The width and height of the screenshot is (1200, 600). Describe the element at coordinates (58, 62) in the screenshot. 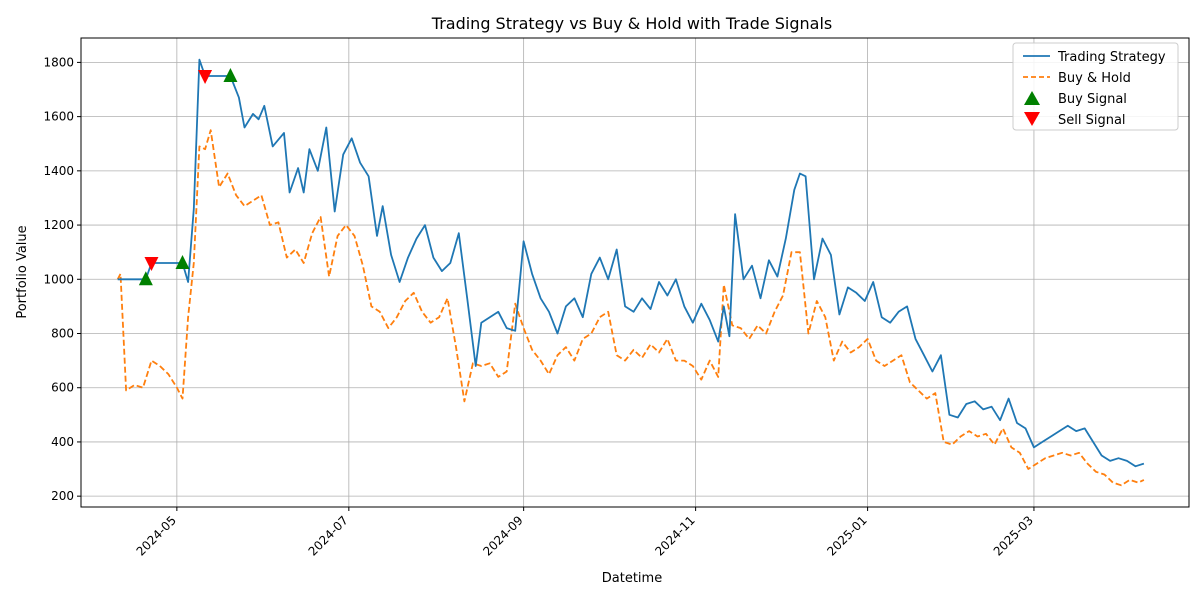

I see `y-tick-label: 1800` at that location.